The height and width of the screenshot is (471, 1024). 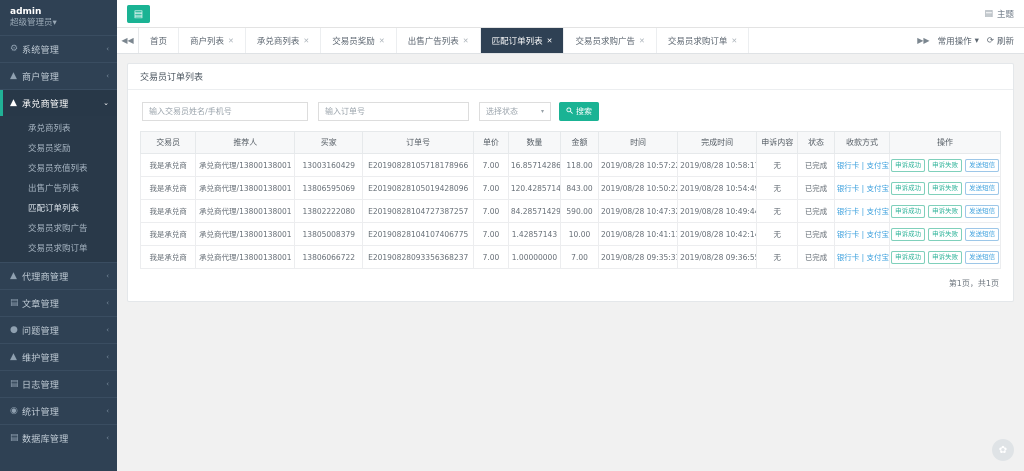 What do you see at coordinates (49, 129) in the screenshot?
I see `sidebar-subitem-0: 承兑商列表` at bounding box center [49, 129].